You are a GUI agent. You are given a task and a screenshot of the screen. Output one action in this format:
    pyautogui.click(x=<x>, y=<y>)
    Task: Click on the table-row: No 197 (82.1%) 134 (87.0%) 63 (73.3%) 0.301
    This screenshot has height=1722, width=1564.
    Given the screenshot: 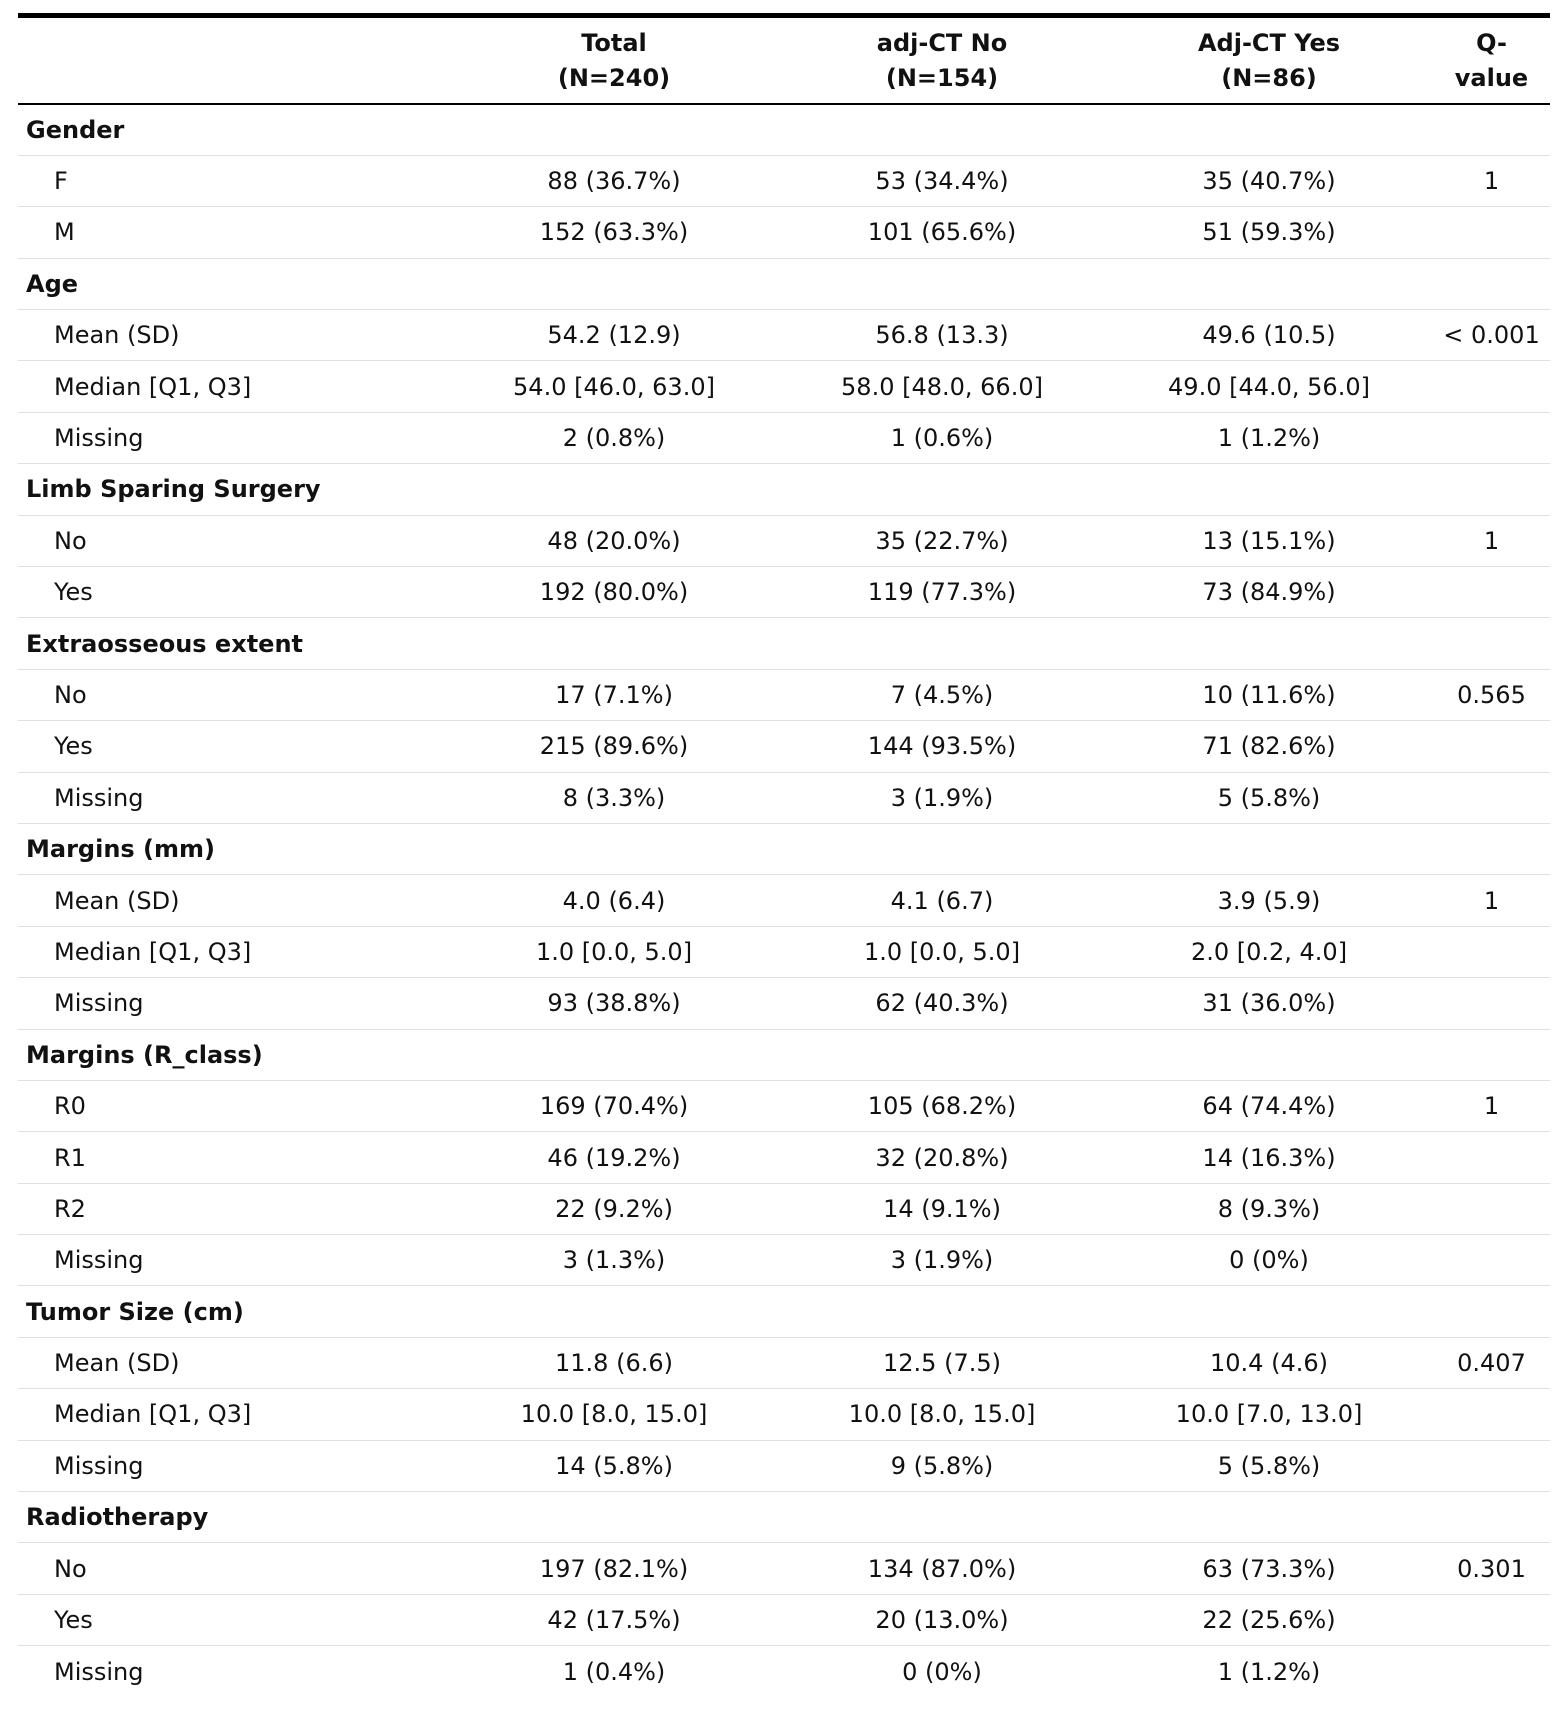 What is the action you would take?
    pyautogui.click(x=784, y=1569)
    